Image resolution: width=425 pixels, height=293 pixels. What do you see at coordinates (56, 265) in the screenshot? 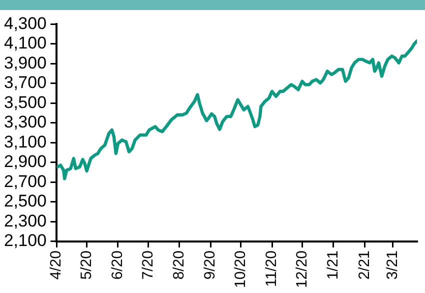
I see `x-tick-label: 4/20` at bounding box center [56, 265].